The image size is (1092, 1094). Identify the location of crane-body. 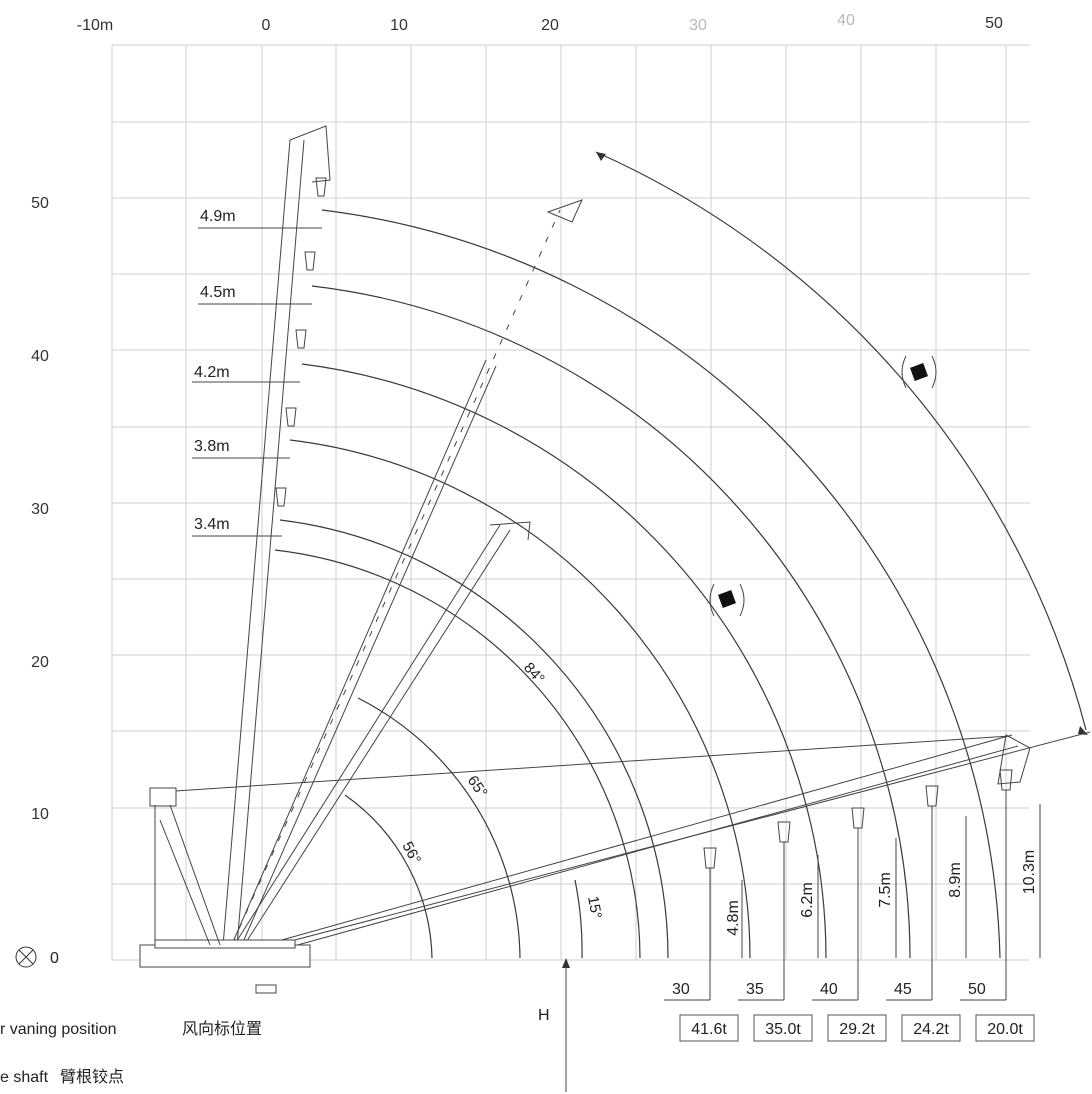
(225, 890).